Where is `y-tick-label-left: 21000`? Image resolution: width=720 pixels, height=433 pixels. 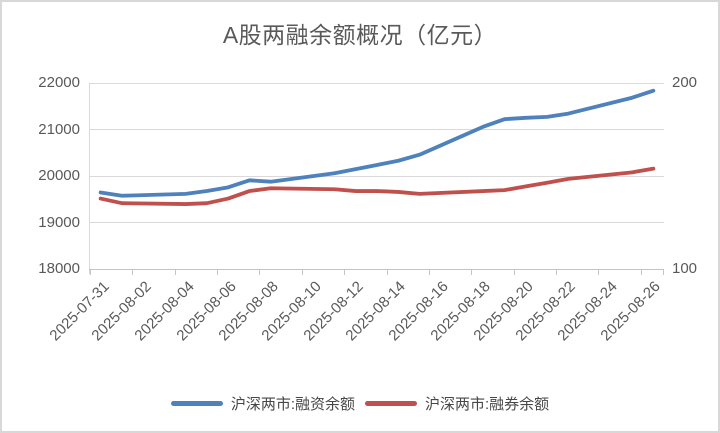 y-tick-label-left: 21000 is located at coordinates (59, 129).